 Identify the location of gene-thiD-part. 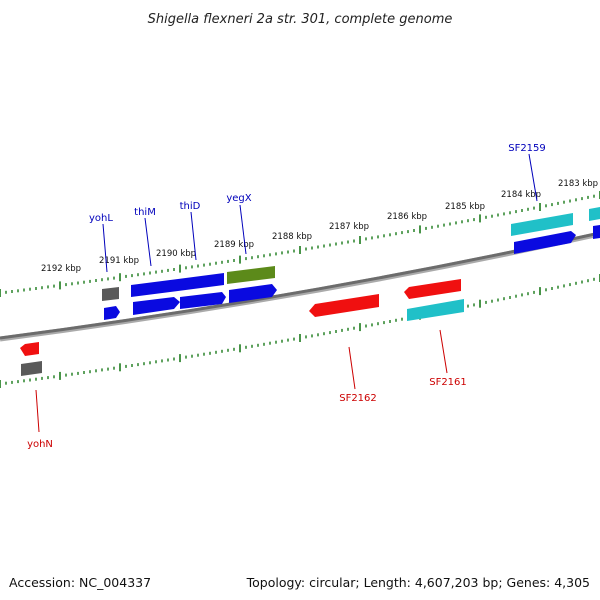
(203, 300).